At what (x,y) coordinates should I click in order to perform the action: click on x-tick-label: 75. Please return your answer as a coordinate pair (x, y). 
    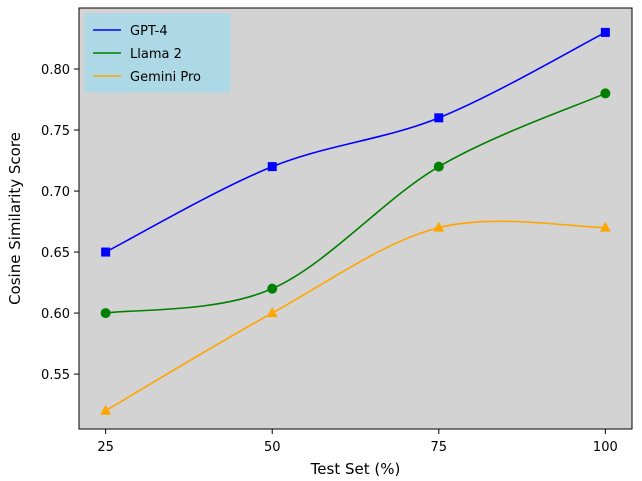
    Looking at the image, I should click on (439, 447).